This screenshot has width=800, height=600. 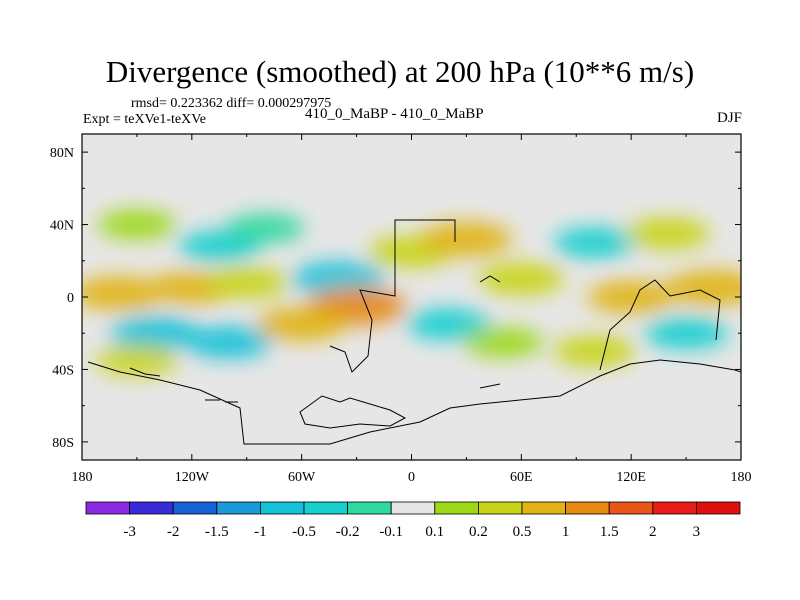 What do you see at coordinates (348, 532) in the screenshot?
I see `colorbar-label: -0.2` at bounding box center [348, 532].